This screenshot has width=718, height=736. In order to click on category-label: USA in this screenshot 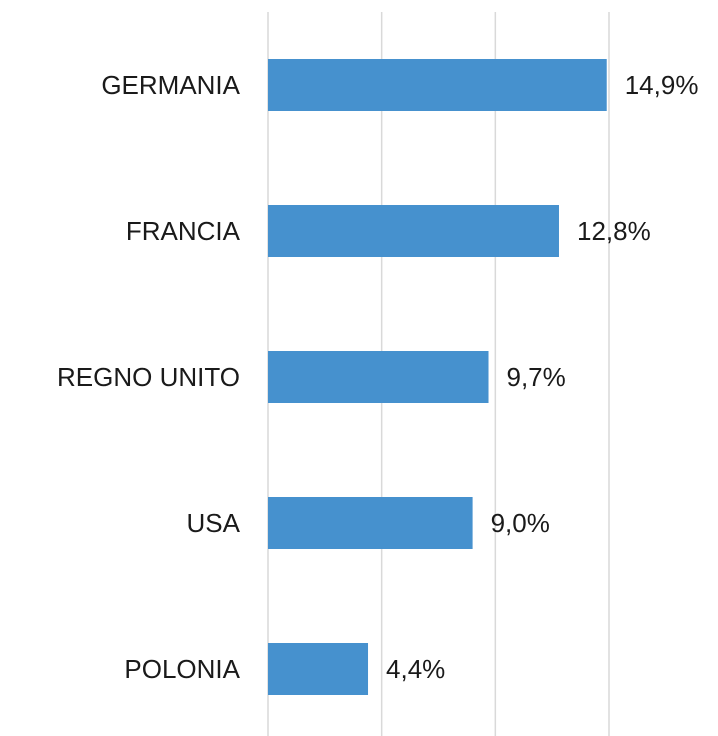, I will do `click(214, 523)`.